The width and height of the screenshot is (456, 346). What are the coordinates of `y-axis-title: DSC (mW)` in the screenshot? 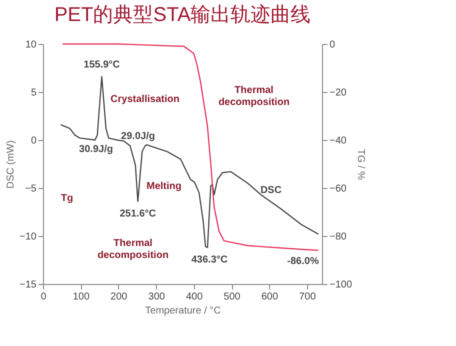 It's located at (11, 164).